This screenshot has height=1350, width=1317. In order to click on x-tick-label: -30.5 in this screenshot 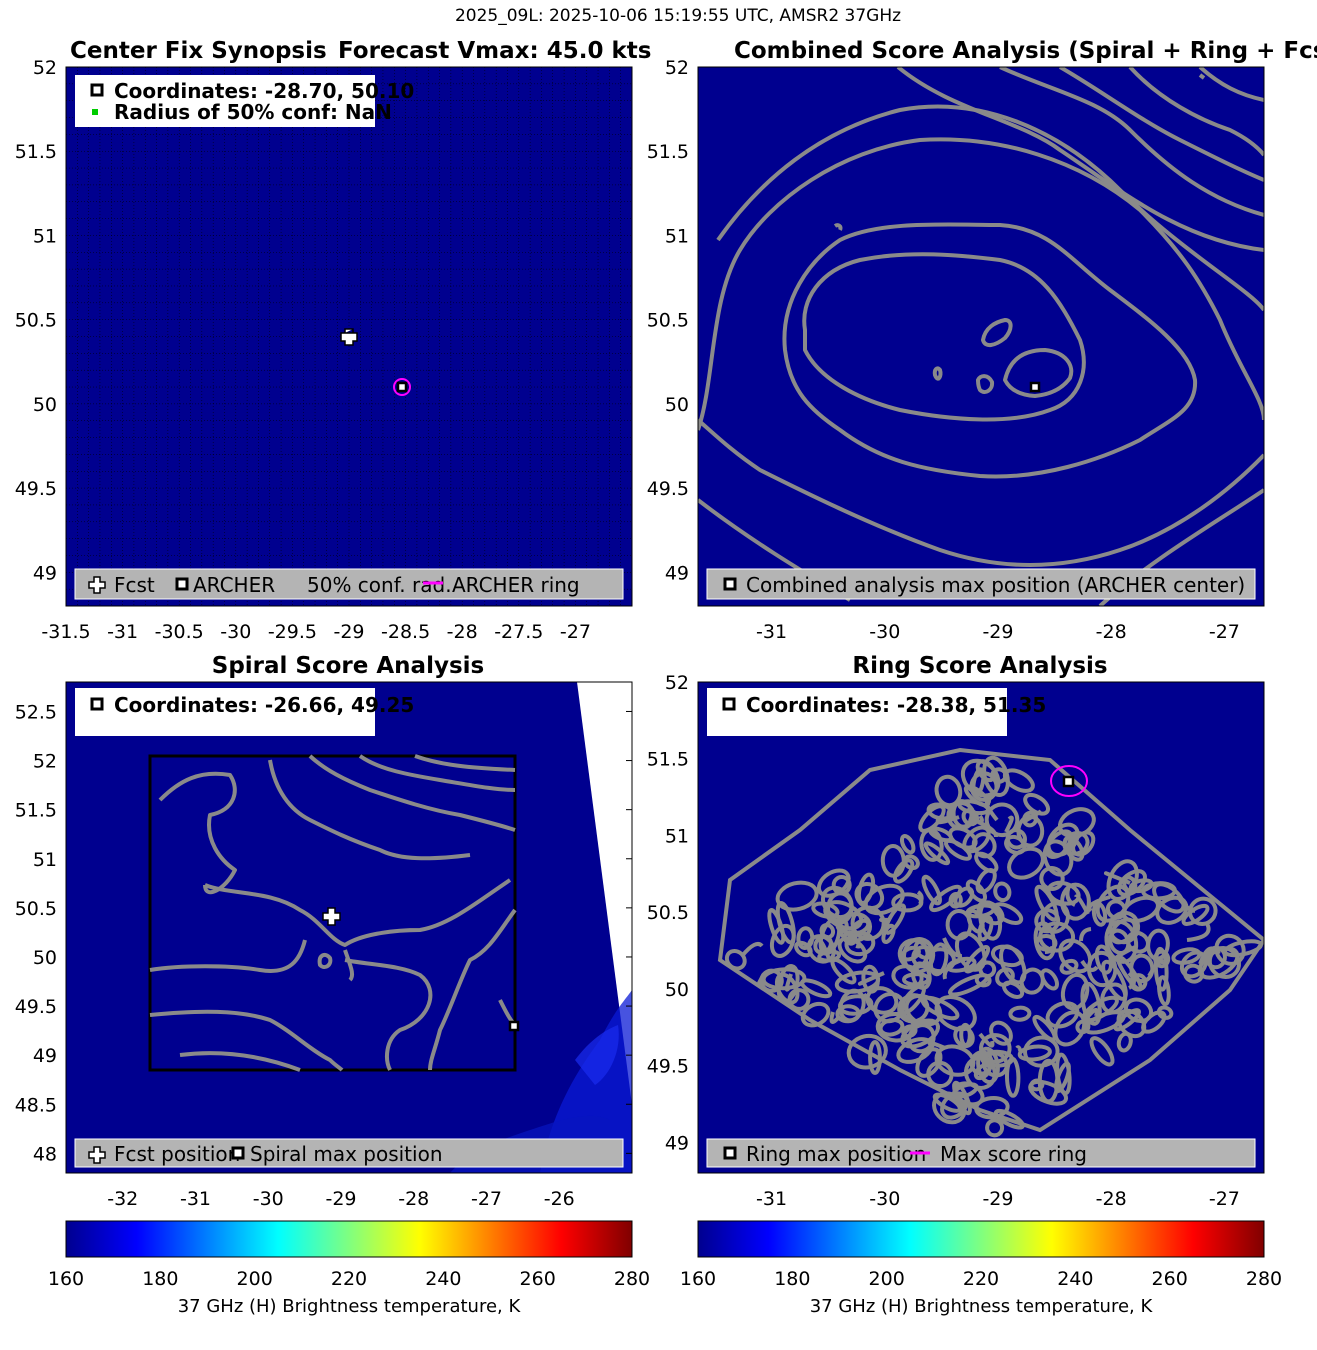, I will do `click(179, 632)`.